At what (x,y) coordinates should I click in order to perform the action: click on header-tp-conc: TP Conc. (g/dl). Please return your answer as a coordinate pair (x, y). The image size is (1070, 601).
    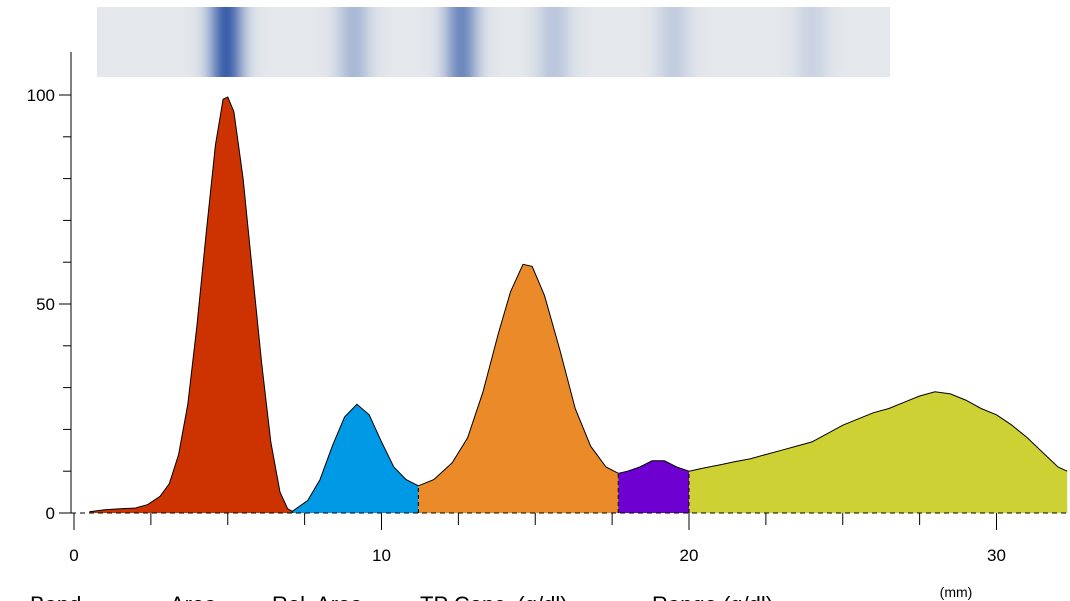
    Looking at the image, I should click on (494, 596).